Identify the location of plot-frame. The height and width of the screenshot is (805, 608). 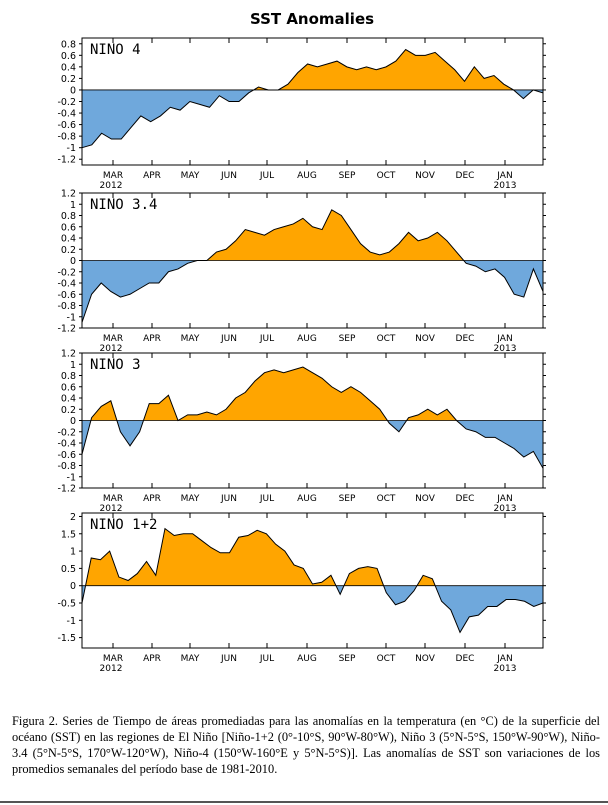
(312, 580).